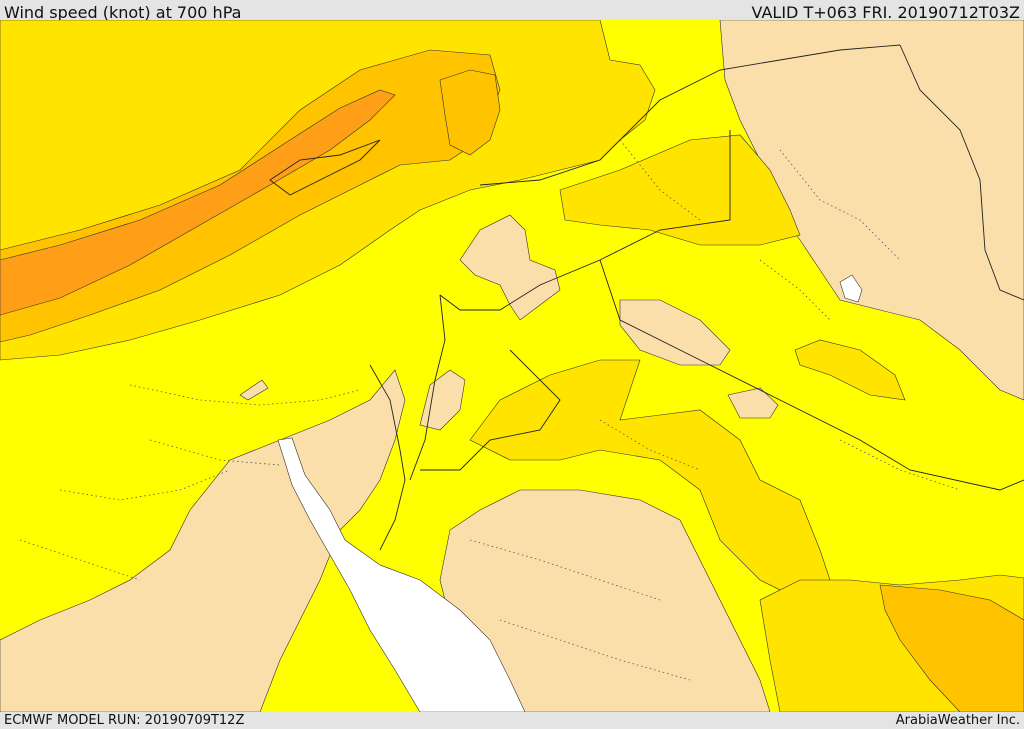  What do you see at coordinates (675, 332) in the screenshot?
I see `wind-band-iraq-low-patch` at bounding box center [675, 332].